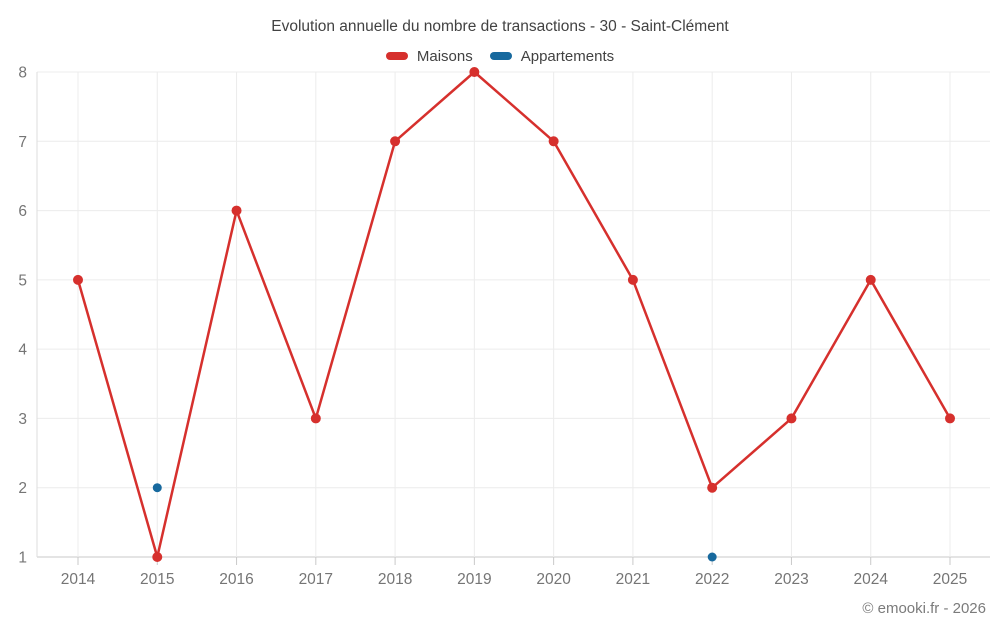  What do you see at coordinates (22, 280) in the screenshot?
I see `y-tick-label: 5` at bounding box center [22, 280].